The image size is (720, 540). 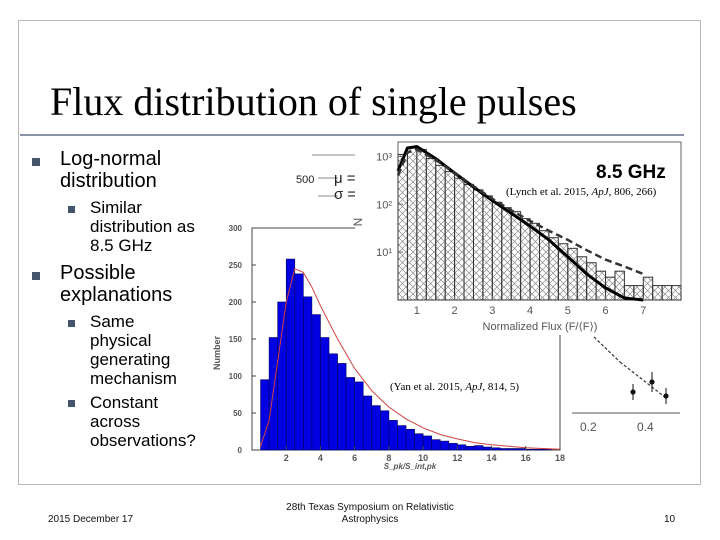 I want to click on x-tick-label: 14, so click(x=492, y=458).